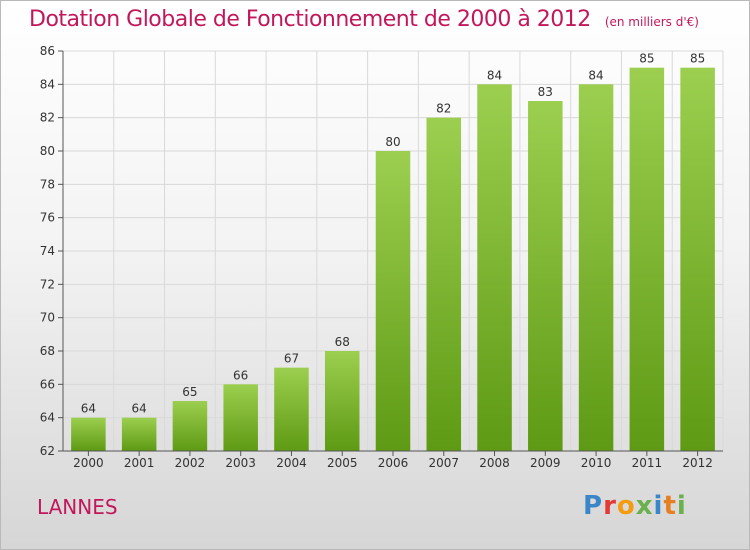  Describe the element at coordinates (647, 259) in the screenshot. I see `bar-2011` at that location.